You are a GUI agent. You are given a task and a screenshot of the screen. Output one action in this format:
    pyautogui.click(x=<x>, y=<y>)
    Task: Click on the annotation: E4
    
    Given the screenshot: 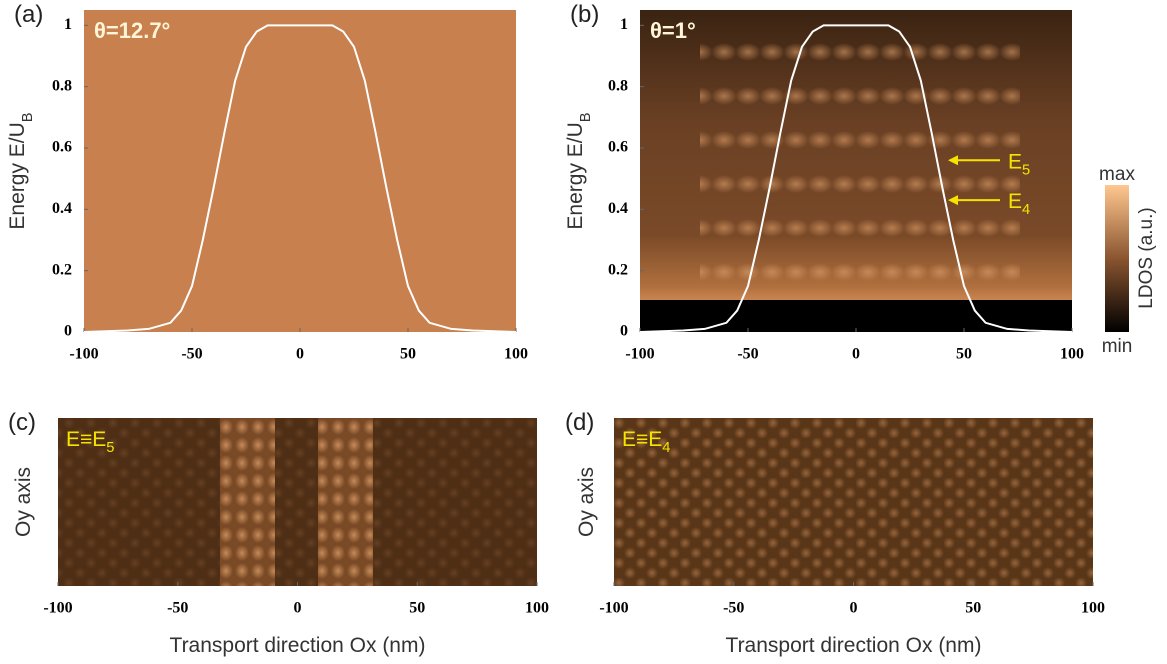 What is the action you would take?
    pyautogui.click(x=1019, y=204)
    